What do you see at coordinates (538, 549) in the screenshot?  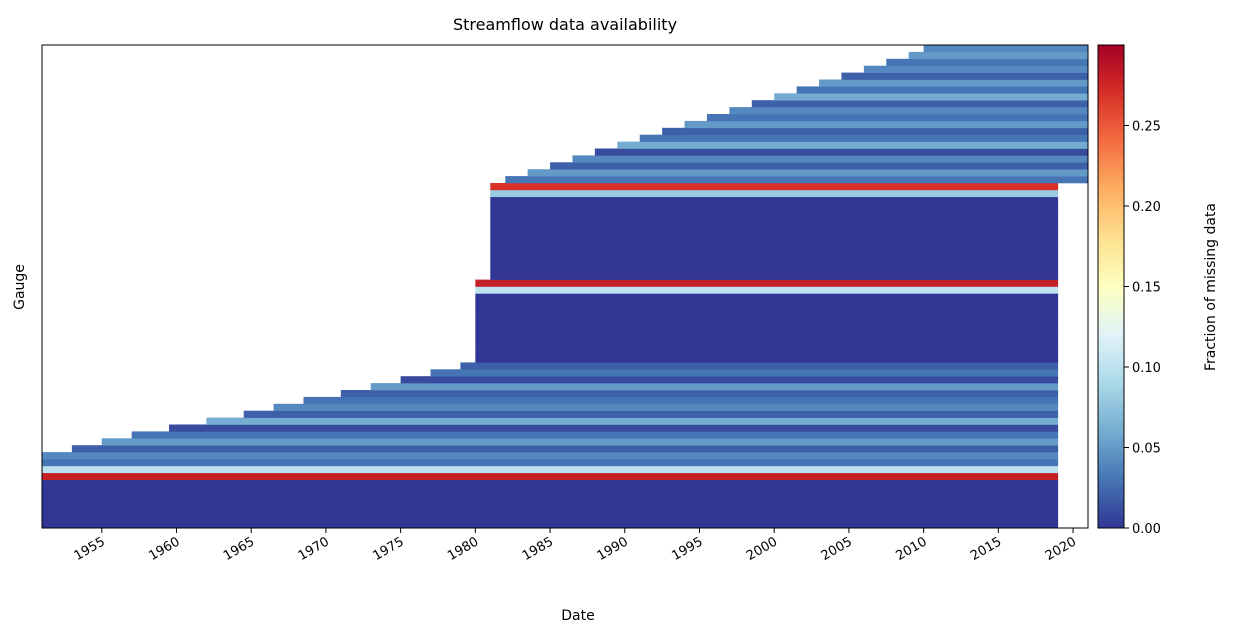 I see `x-tick-label: 1985` at bounding box center [538, 549].